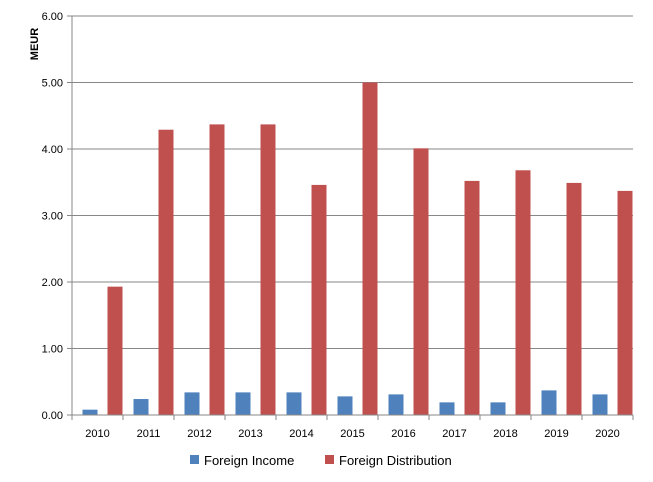 This screenshot has width=653, height=482. I want to click on x-tick-label: 2016, so click(403, 434).